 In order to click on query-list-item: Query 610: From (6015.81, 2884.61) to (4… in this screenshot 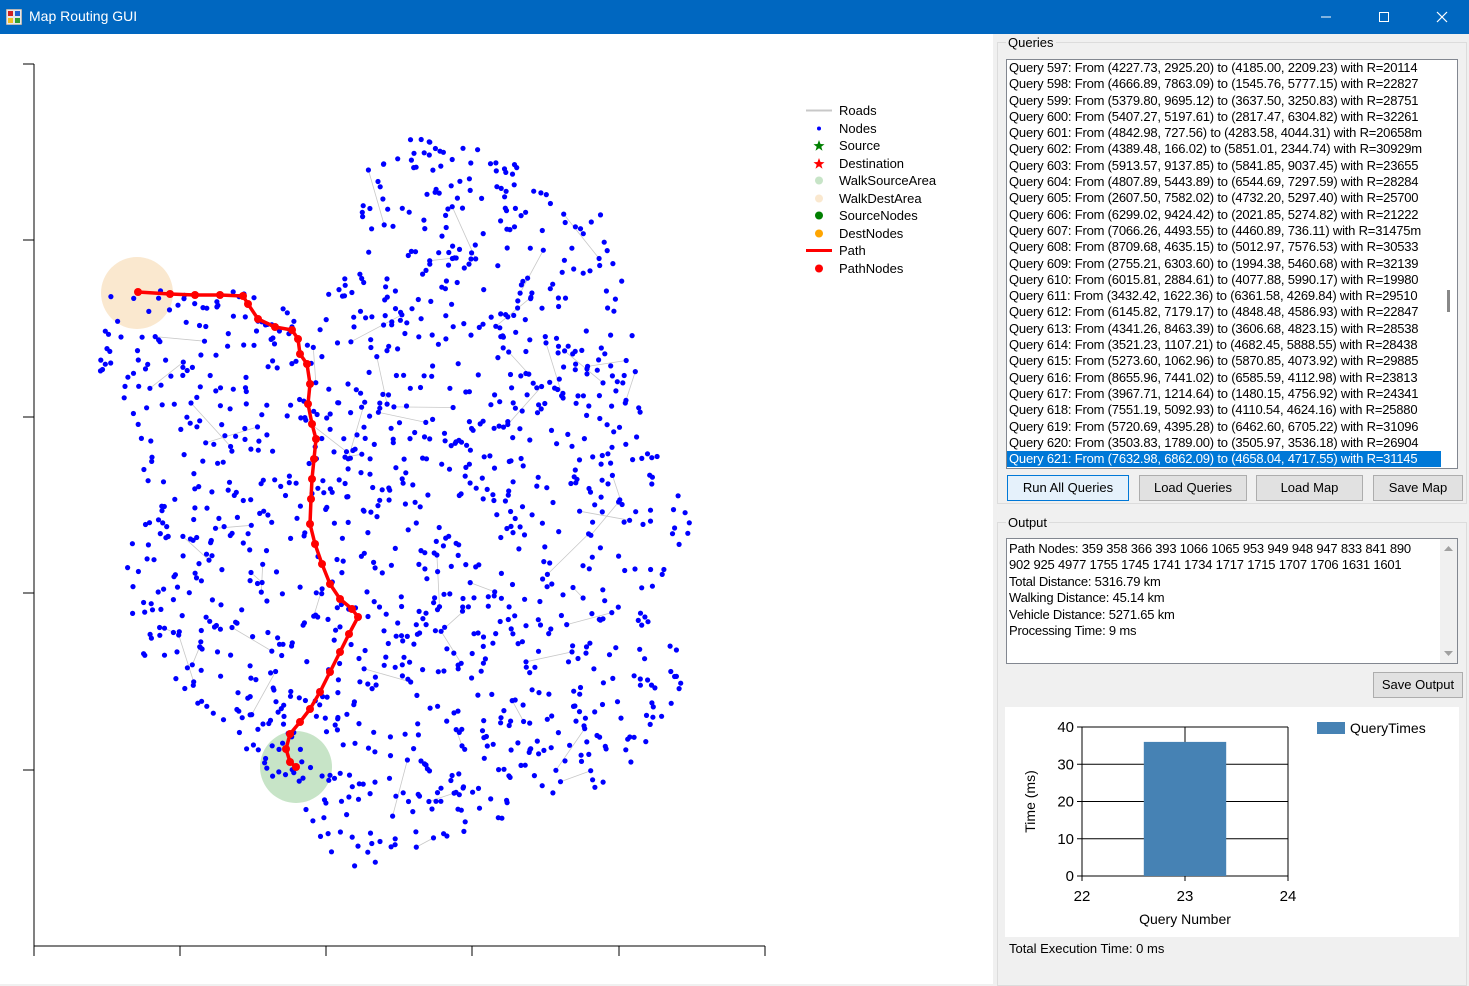, I will do `click(1214, 279)`.